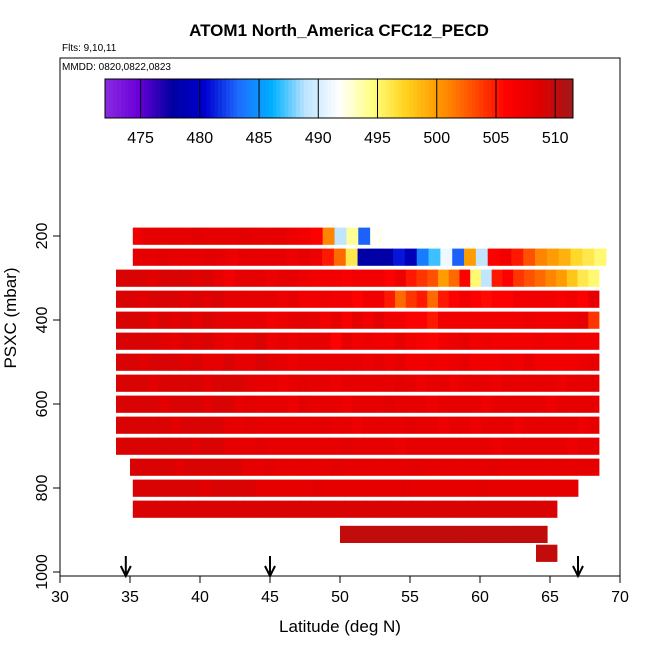  What do you see at coordinates (199, 138) in the screenshot?
I see `colorbar-tick-label: 480` at bounding box center [199, 138].